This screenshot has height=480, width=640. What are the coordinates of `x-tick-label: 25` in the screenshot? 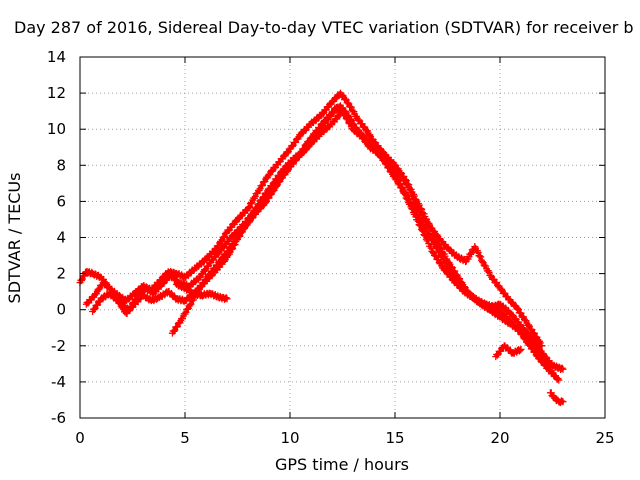 It's located at (604, 438).